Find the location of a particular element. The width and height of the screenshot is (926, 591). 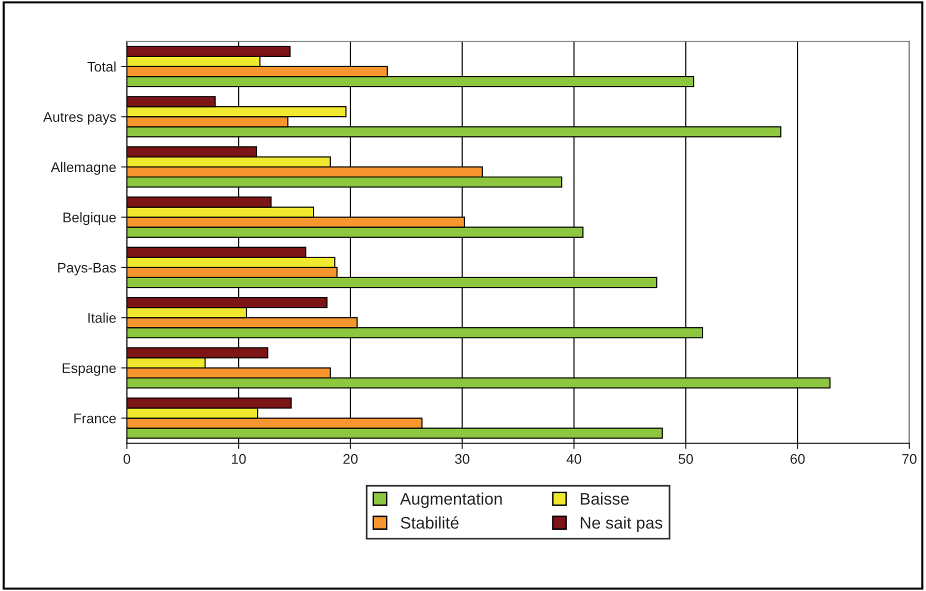

x-tick-label: 20 is located at coordinates (350, 459).